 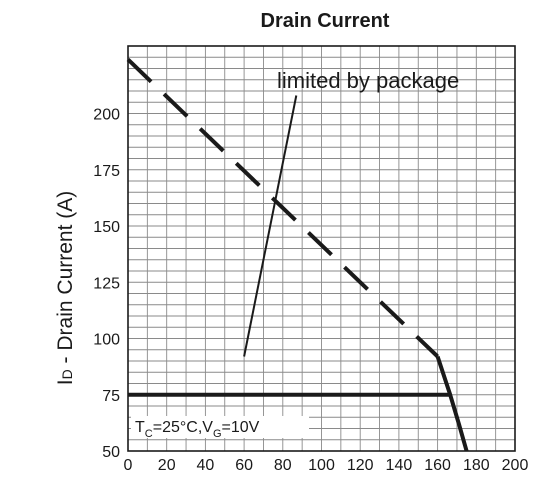 What do you see at coordinates (140, 427) in the screenshot?
I see `condition-t: T` at bounding box center [140, 427].